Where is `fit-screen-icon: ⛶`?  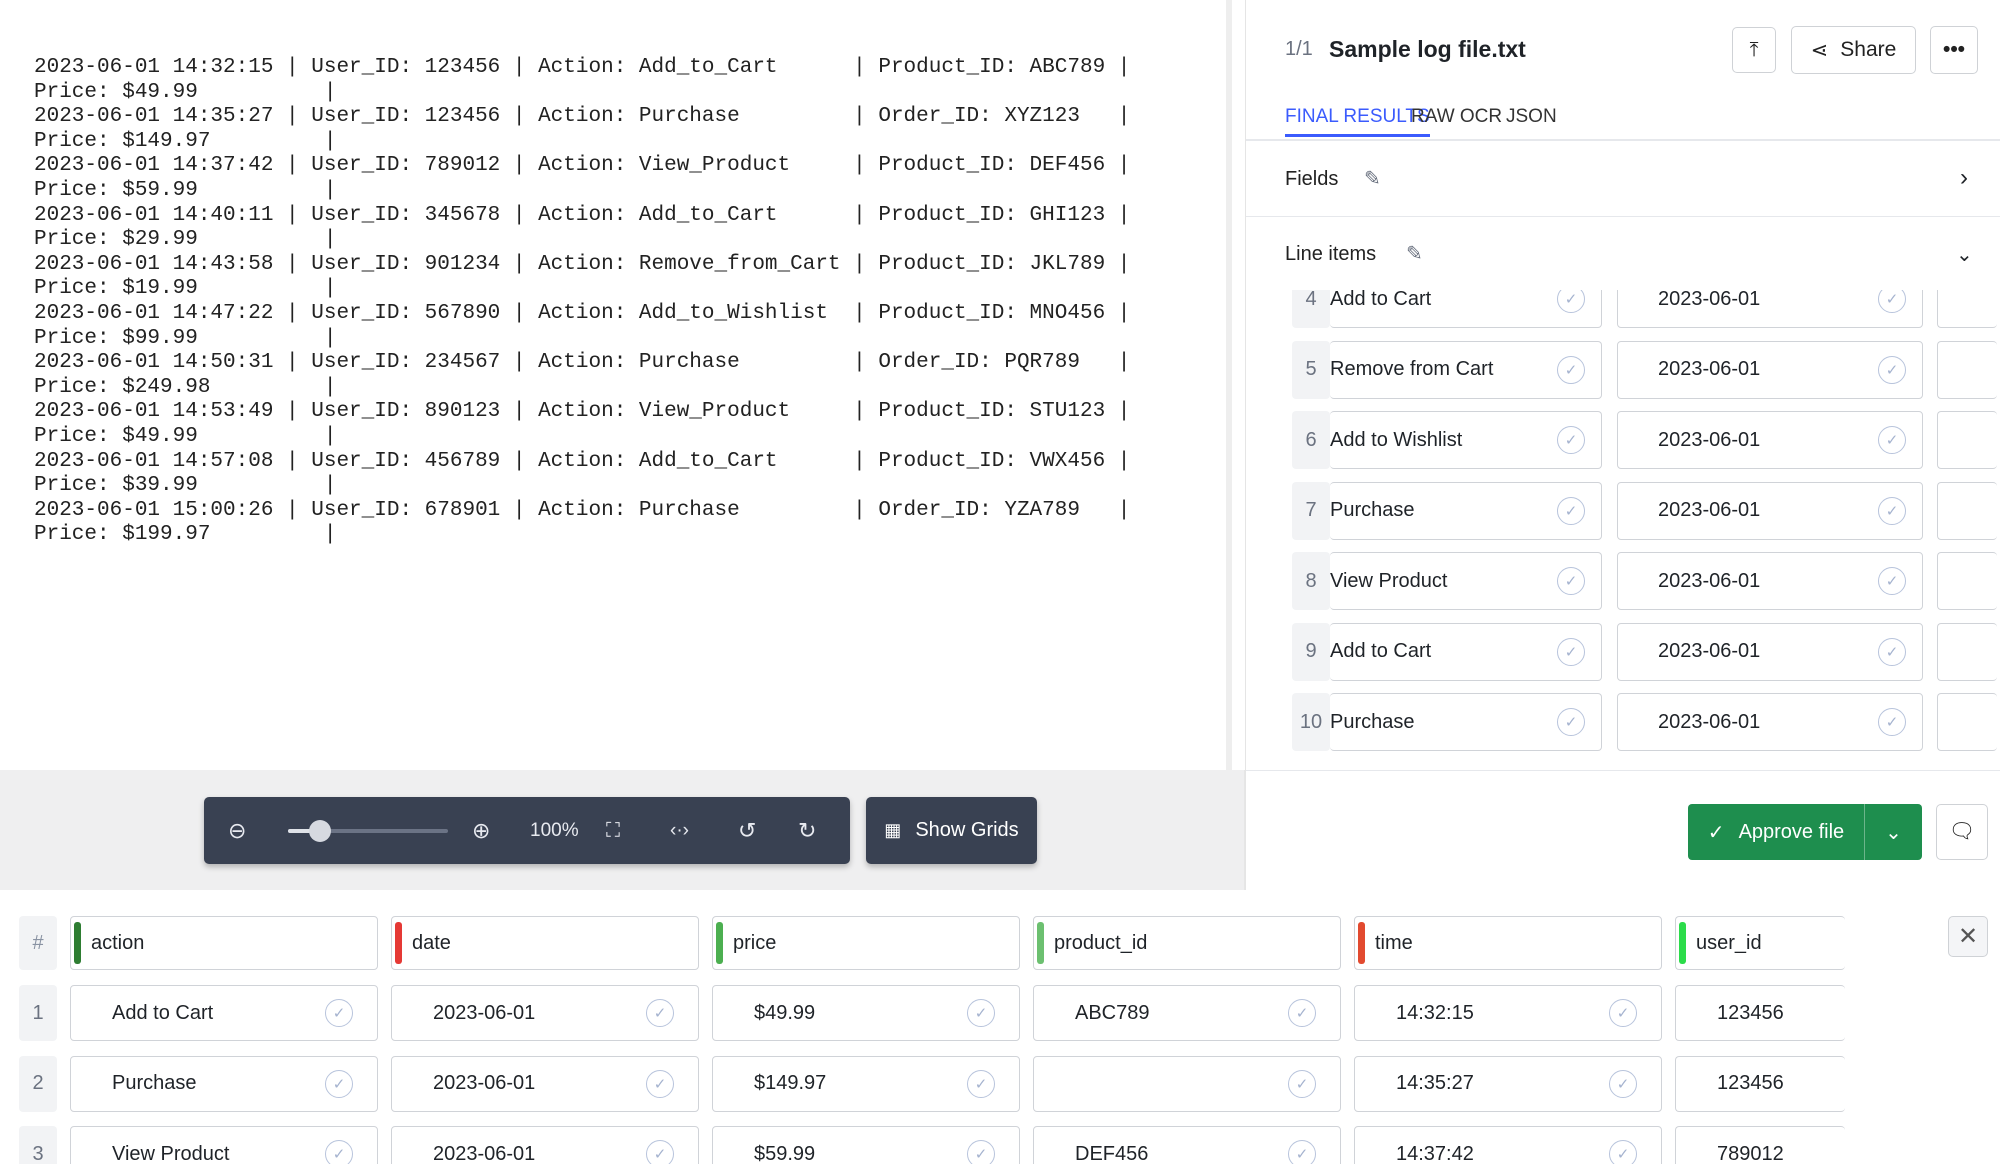
fit-screen-icon: ⛶ is located at coordinates (613, 830).